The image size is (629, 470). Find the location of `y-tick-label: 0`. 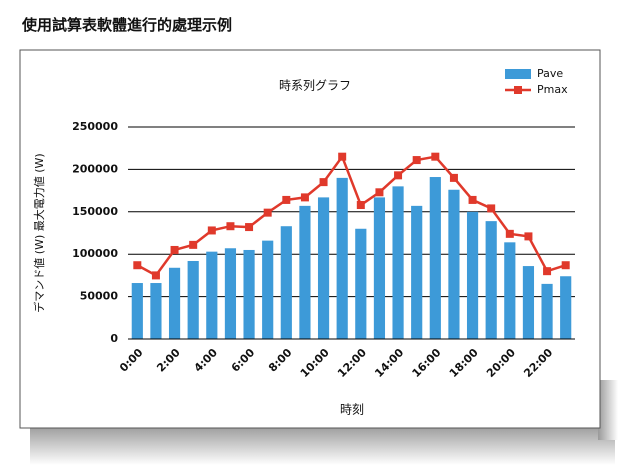

y-tick-label: 0 is located at coordinates (114, 338).